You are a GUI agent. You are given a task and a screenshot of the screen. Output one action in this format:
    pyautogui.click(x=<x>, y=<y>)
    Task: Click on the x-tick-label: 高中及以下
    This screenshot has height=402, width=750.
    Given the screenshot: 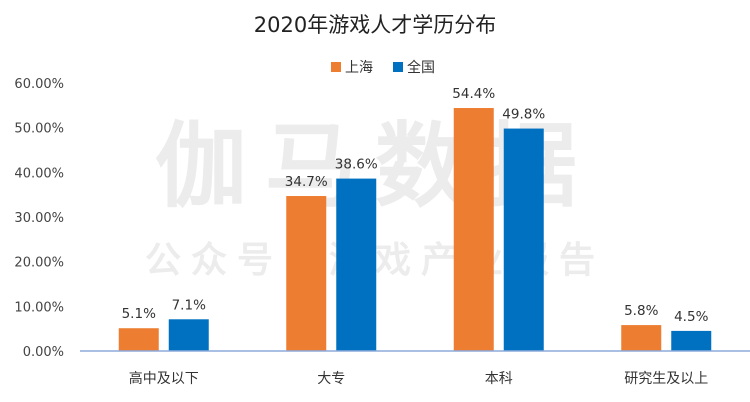 What is the action you would take?
    pyautogui.click(x=164, y=378)
    